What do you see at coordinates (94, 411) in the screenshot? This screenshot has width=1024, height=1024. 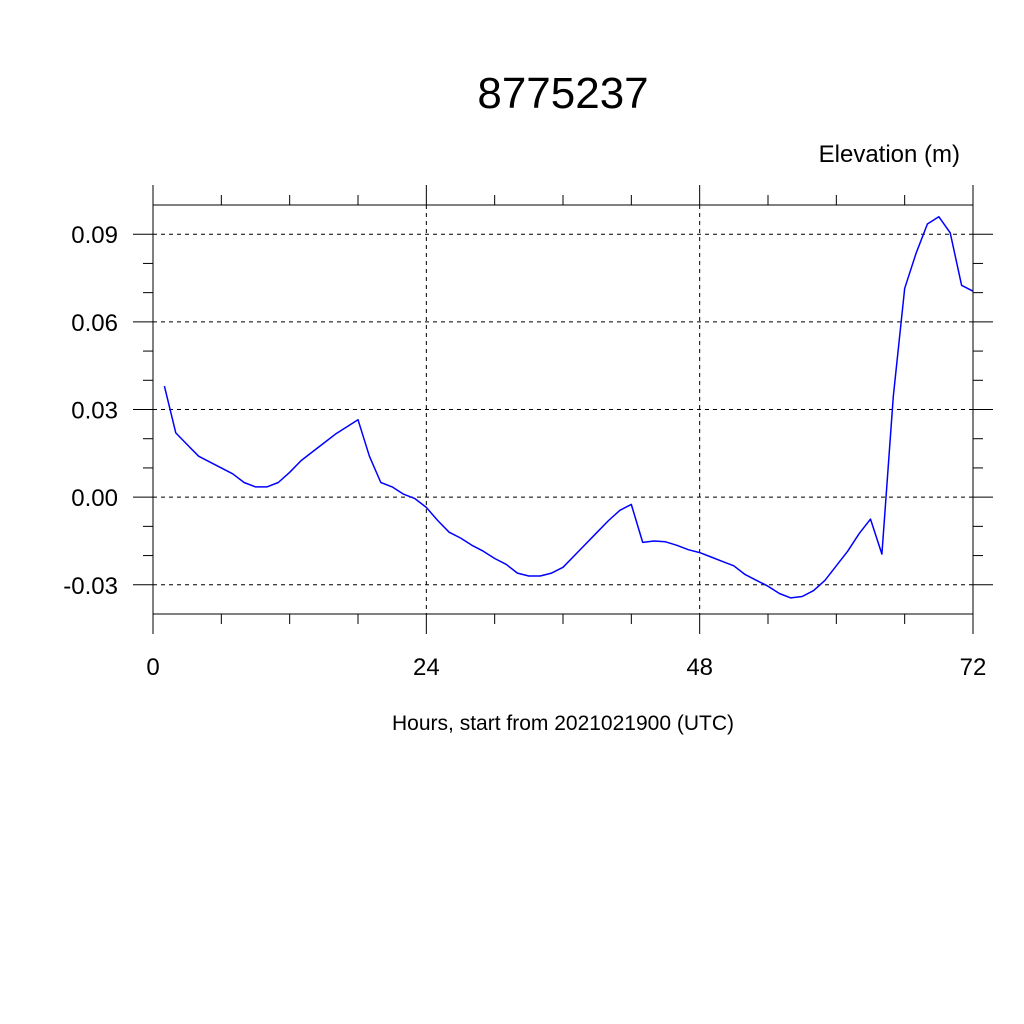 I see `y-tick-label: 0.03` at bounding box center [94, 411].